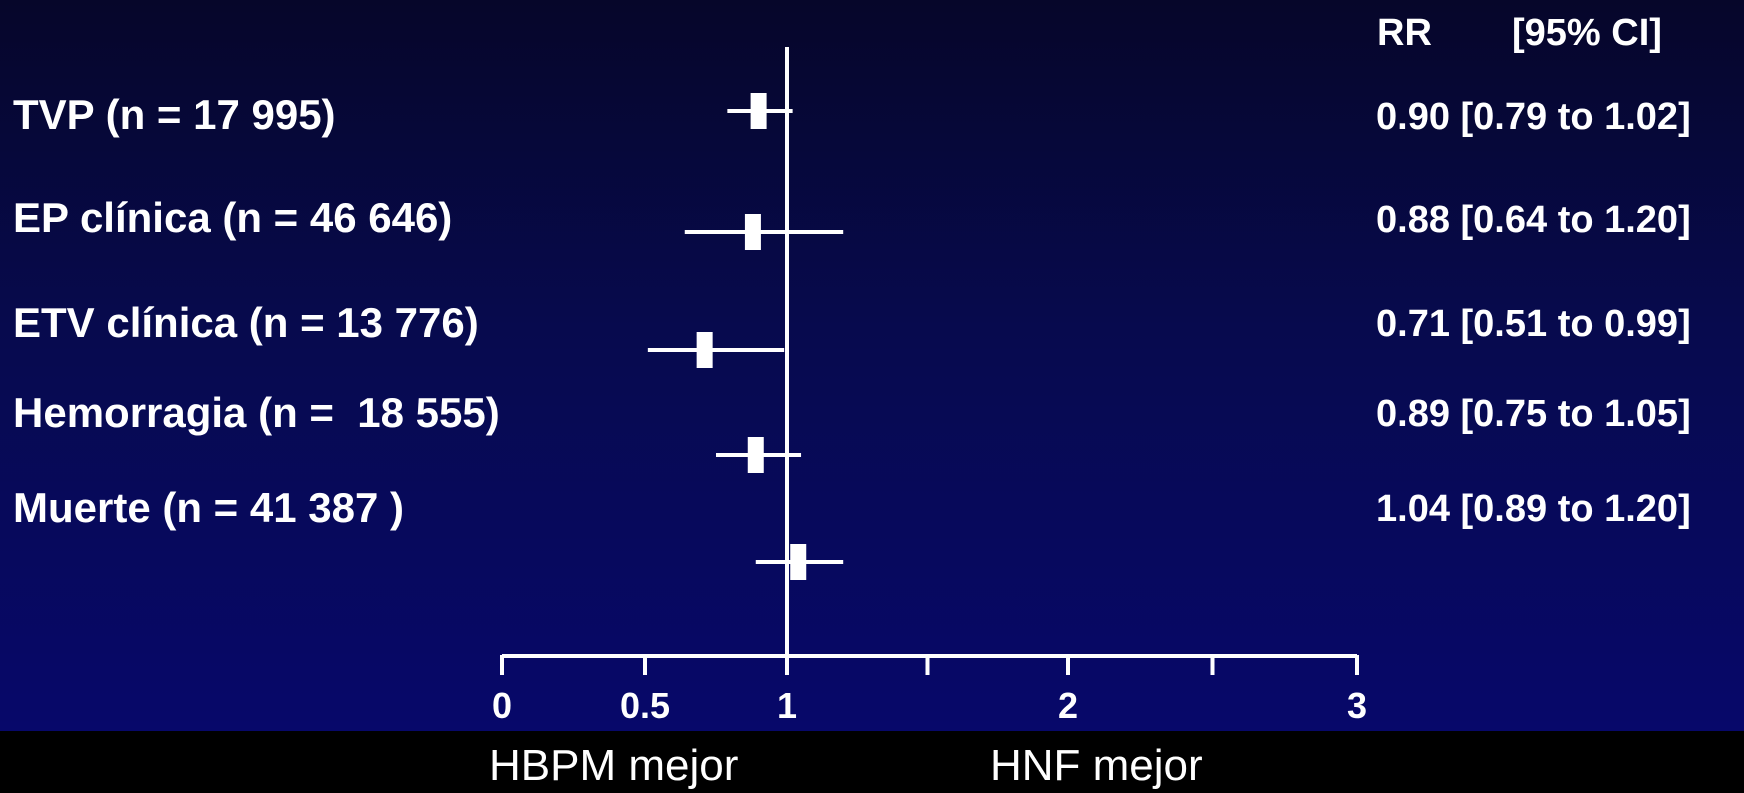 This screenshot has width=1744, height=793. I want to click on x-tick-label-1: 0.5, so click(645, 705).